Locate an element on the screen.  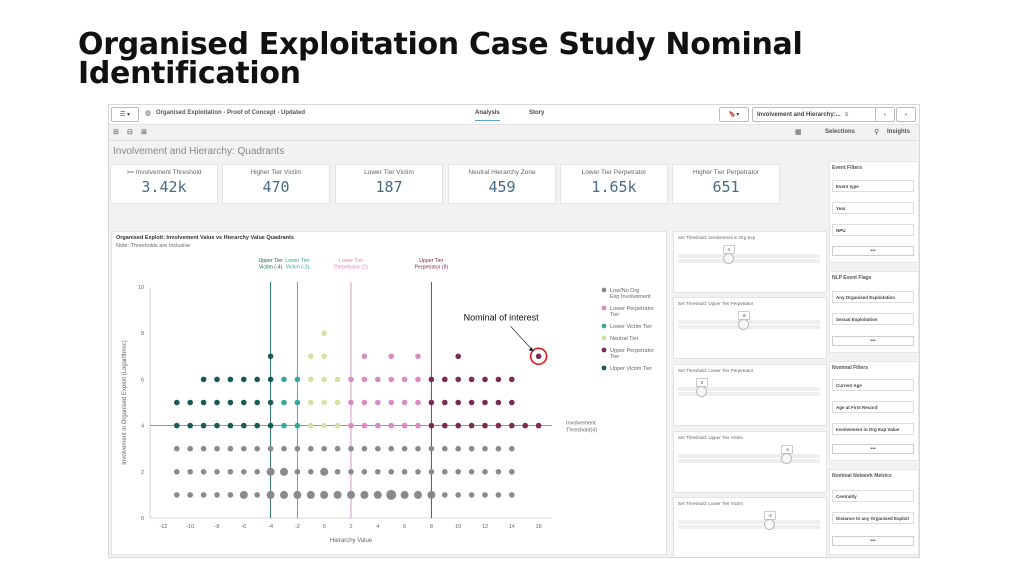
legend-marker is located at coordinates (604, 368).